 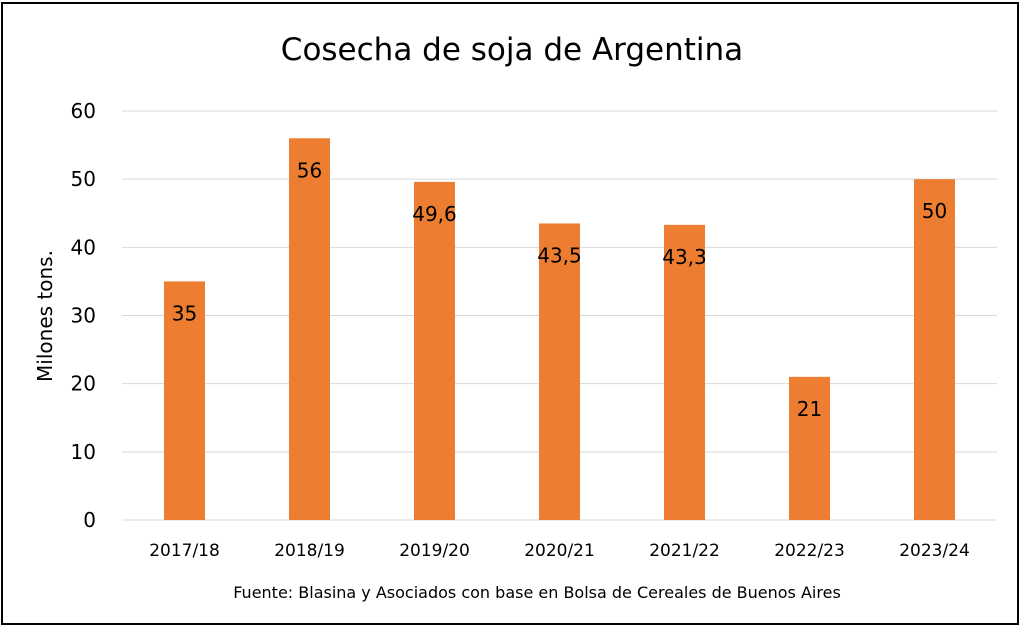 What do you see at coordinates (45, 316) in the screenshot?
I see `y-axis-label: Milones tons.` at bounding box center [45, 316].